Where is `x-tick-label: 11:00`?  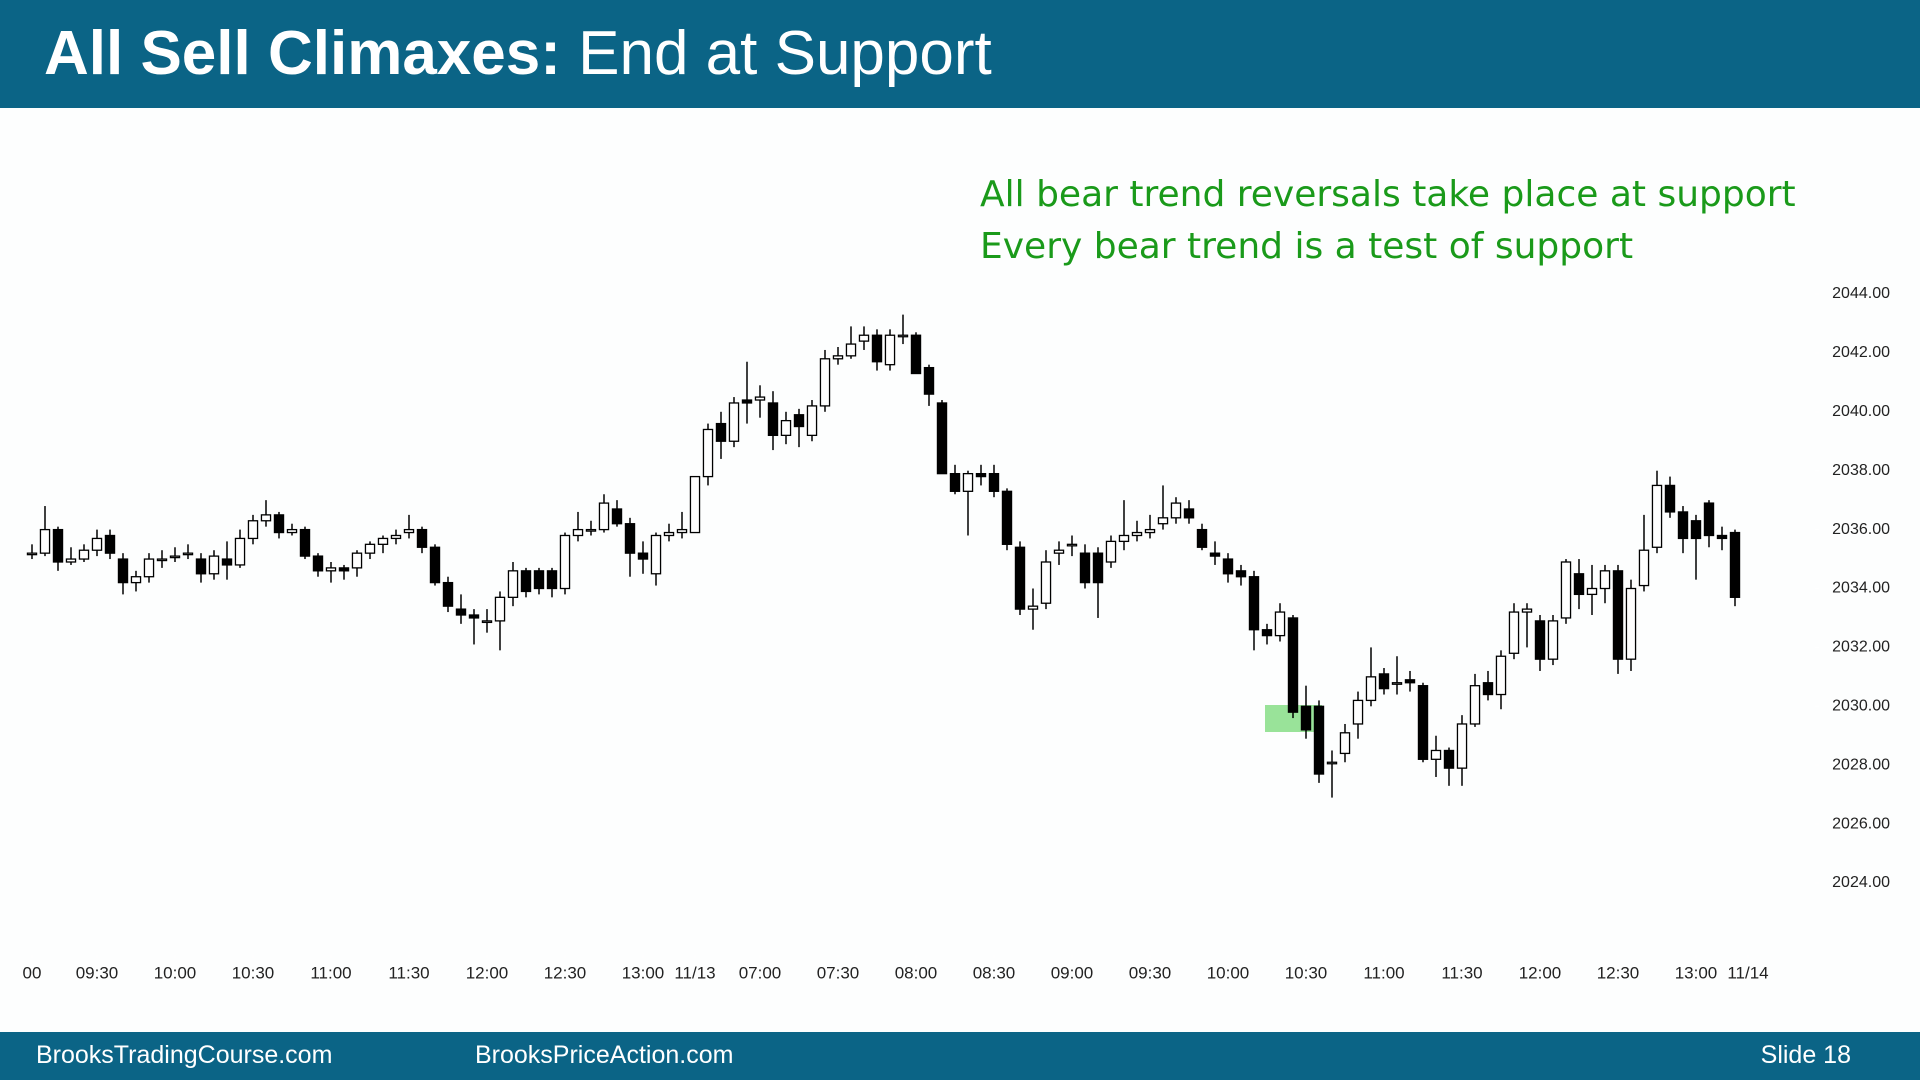 x-tick-label: 11:00 is located at coordinates (330, 972).